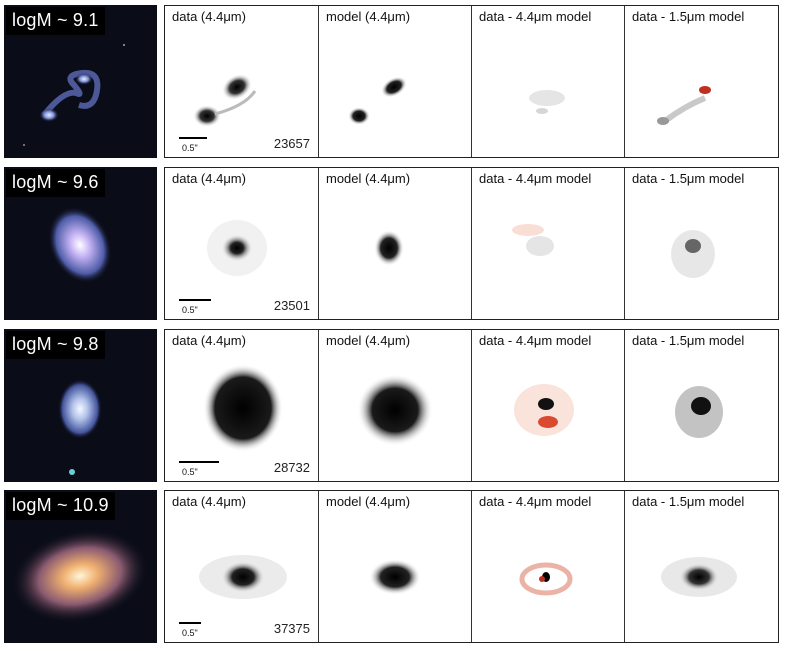 Image resolution: width=789 pixels, height=651 pixels. Describe the element at coordinates (241, 243) in the screenshot. I see `panel-data: data (4.4μm) 0.5" 23501` at that location.